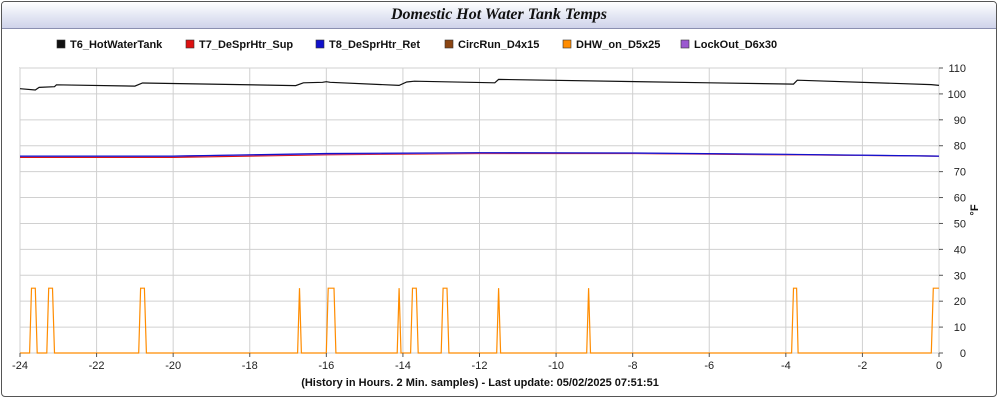 The width and height of the screenshot is (1000, 400). I want to click on x-tick-label: -20, so click(173, 366).